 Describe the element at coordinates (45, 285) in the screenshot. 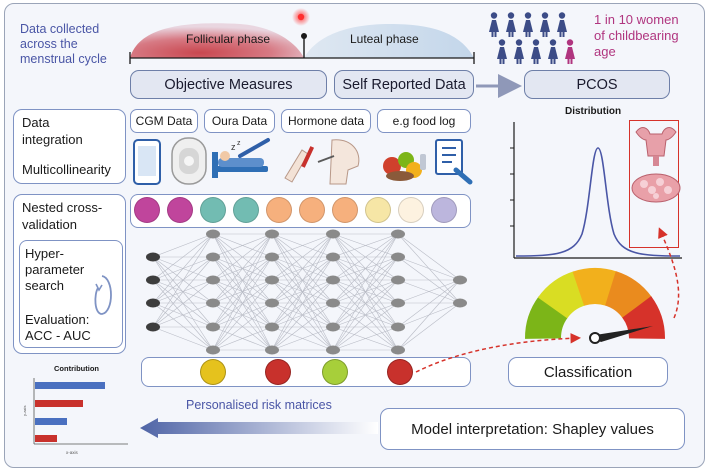

I see `hyper-line: search` at that location.